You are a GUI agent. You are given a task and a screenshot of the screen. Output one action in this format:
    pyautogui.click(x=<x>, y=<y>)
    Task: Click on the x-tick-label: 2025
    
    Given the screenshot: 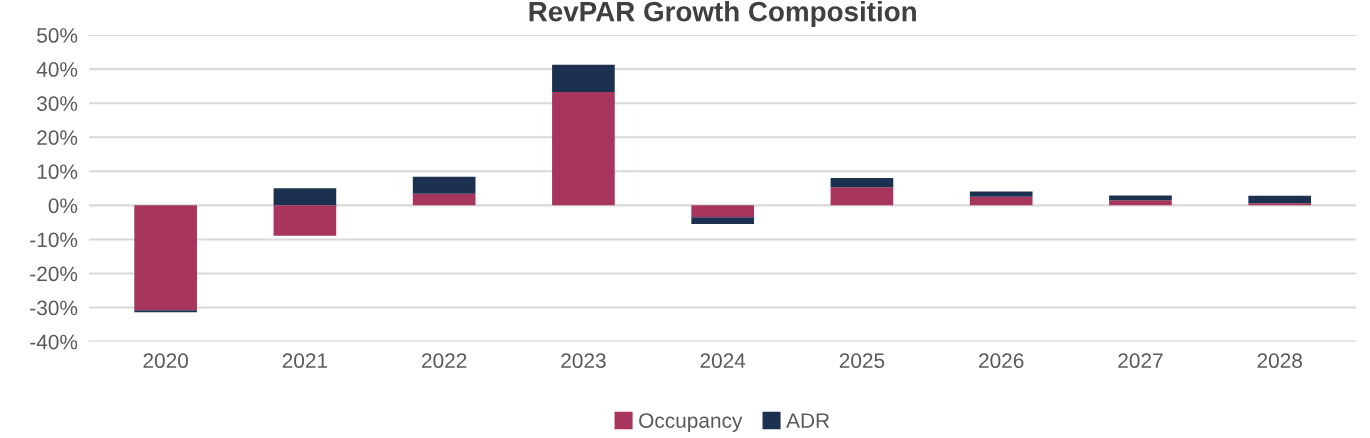 What is the action you would take?
    pyautogui.click(x=862, y=361)
    